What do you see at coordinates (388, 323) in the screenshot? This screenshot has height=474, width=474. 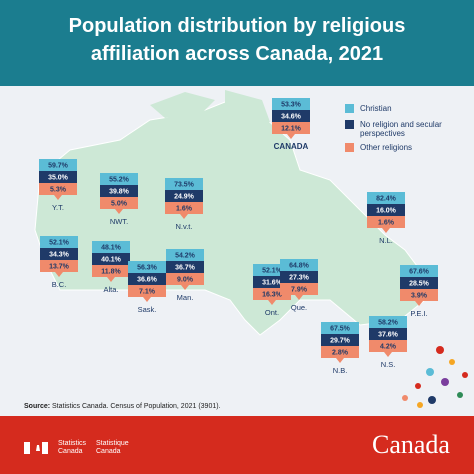 I see `value-label: 58.2%` at bounding box center [388, 323].